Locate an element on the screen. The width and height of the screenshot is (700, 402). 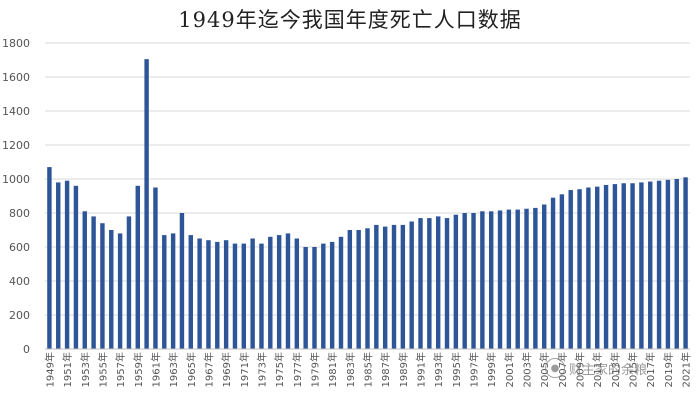
x-tick-label: 1981年 is located at coordinates (332, 369).